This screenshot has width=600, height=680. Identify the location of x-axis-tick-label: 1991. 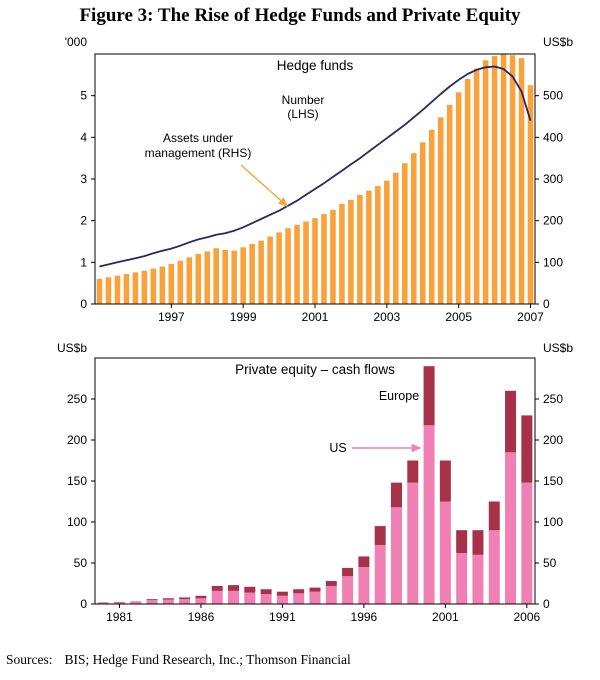
(282, 617).